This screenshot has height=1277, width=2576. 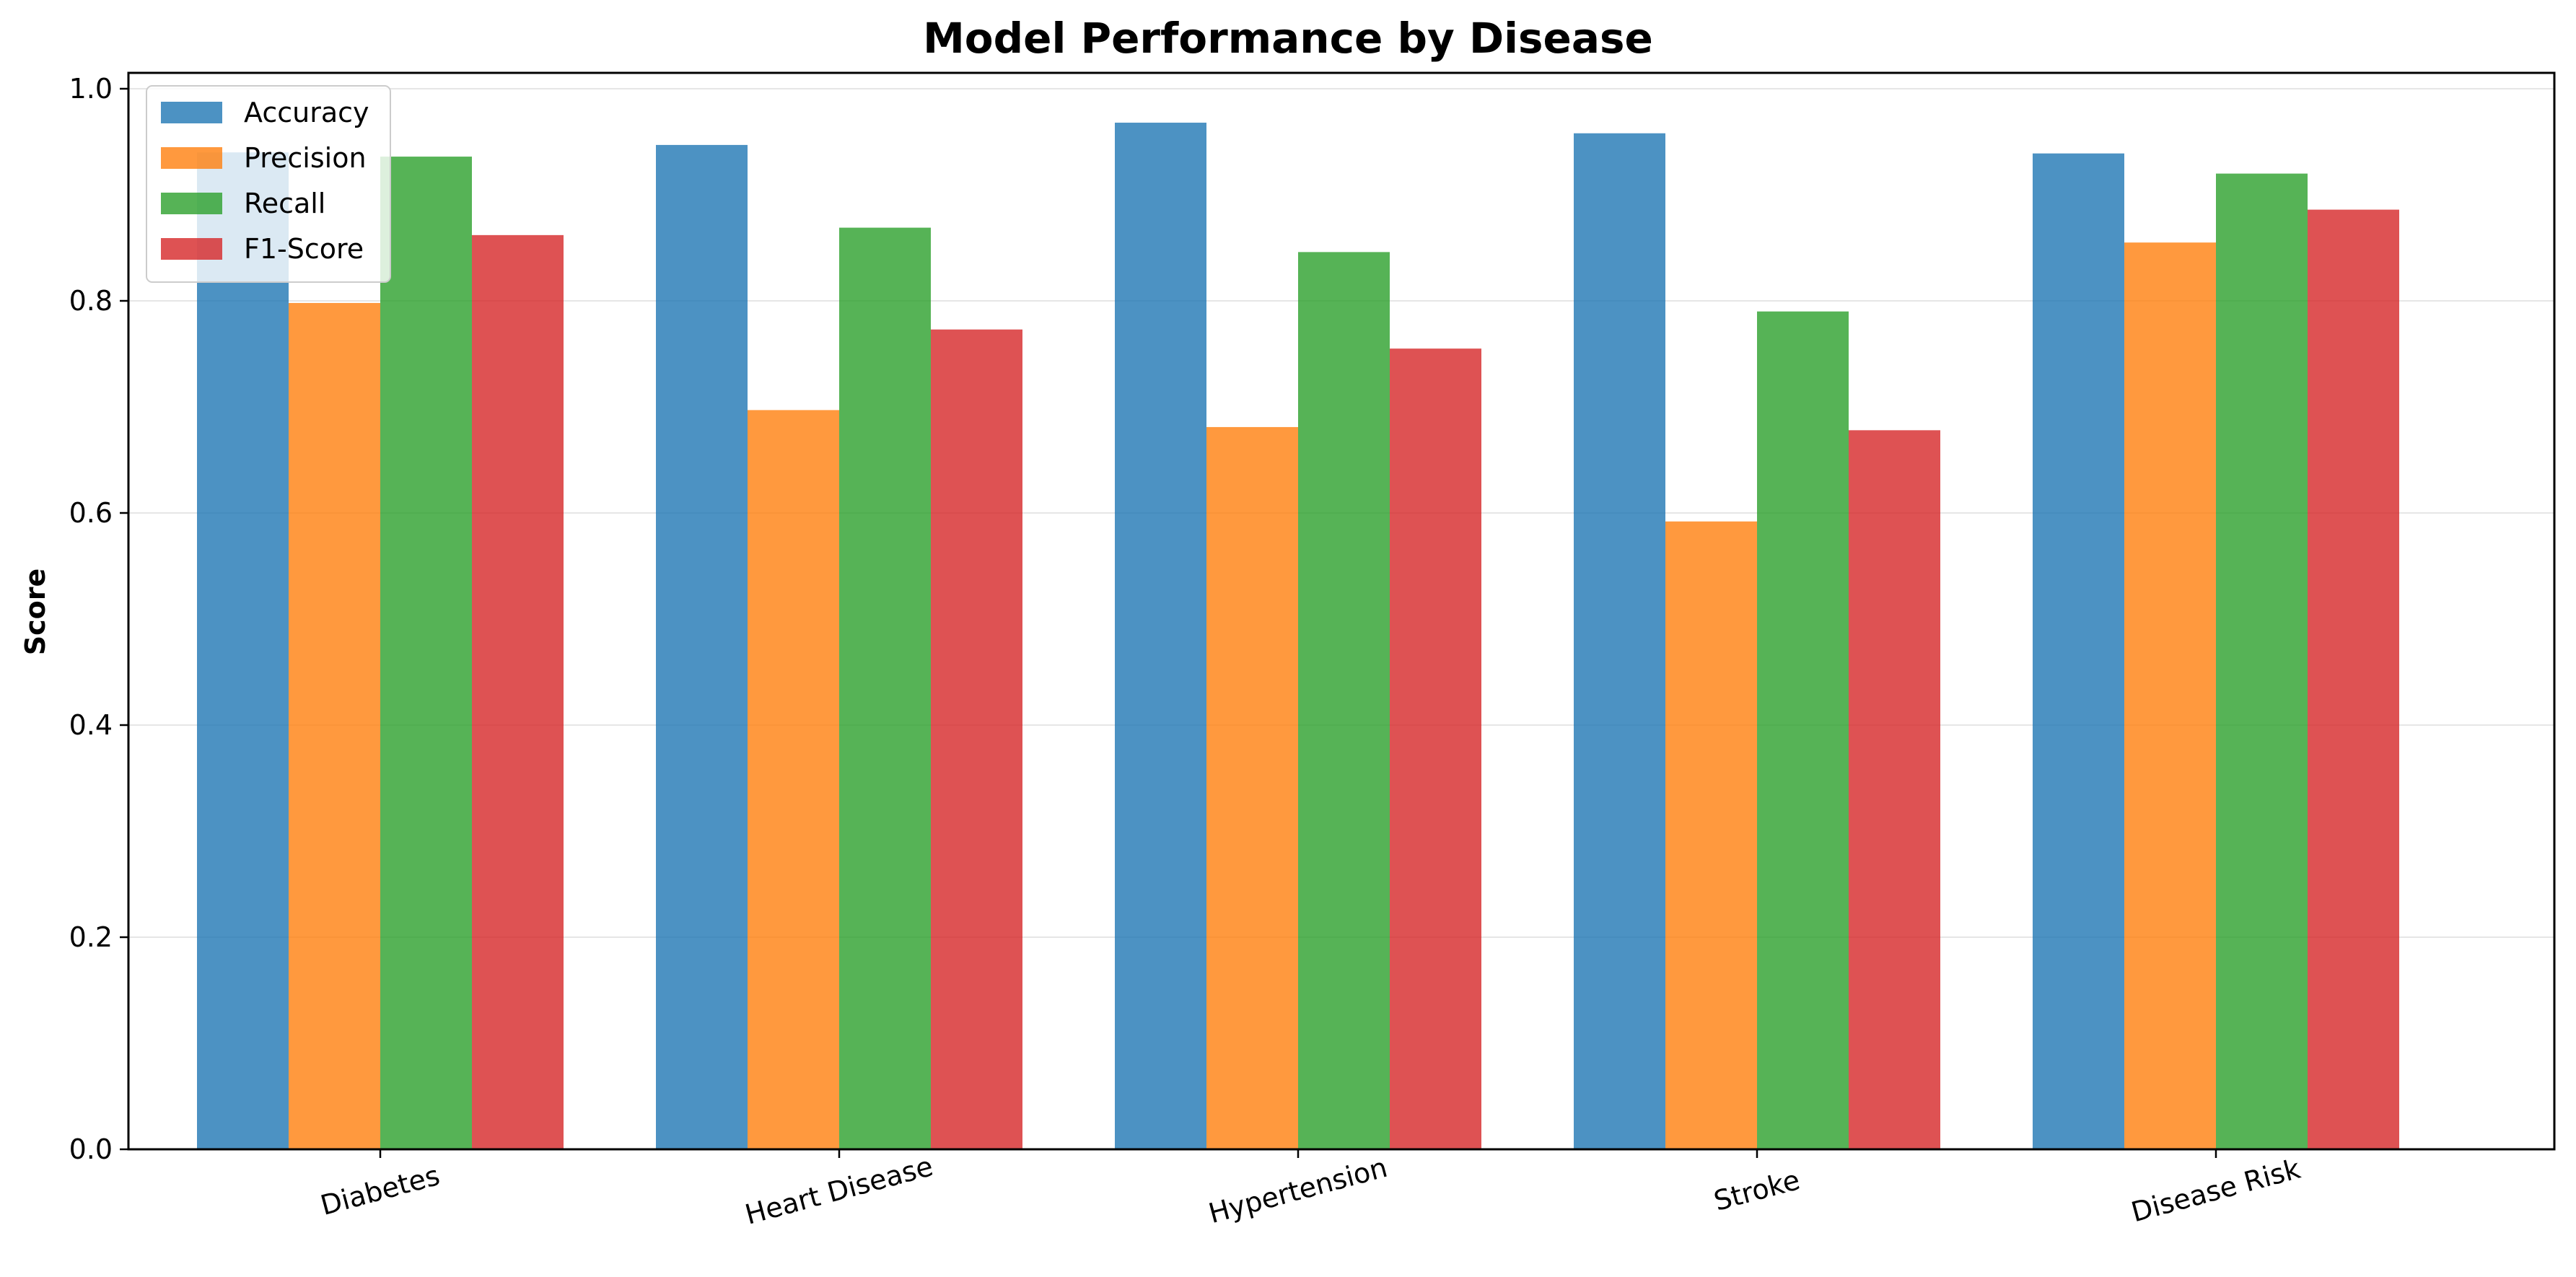 I want to click on legend-label: Precision, so click(x=305, y=158).